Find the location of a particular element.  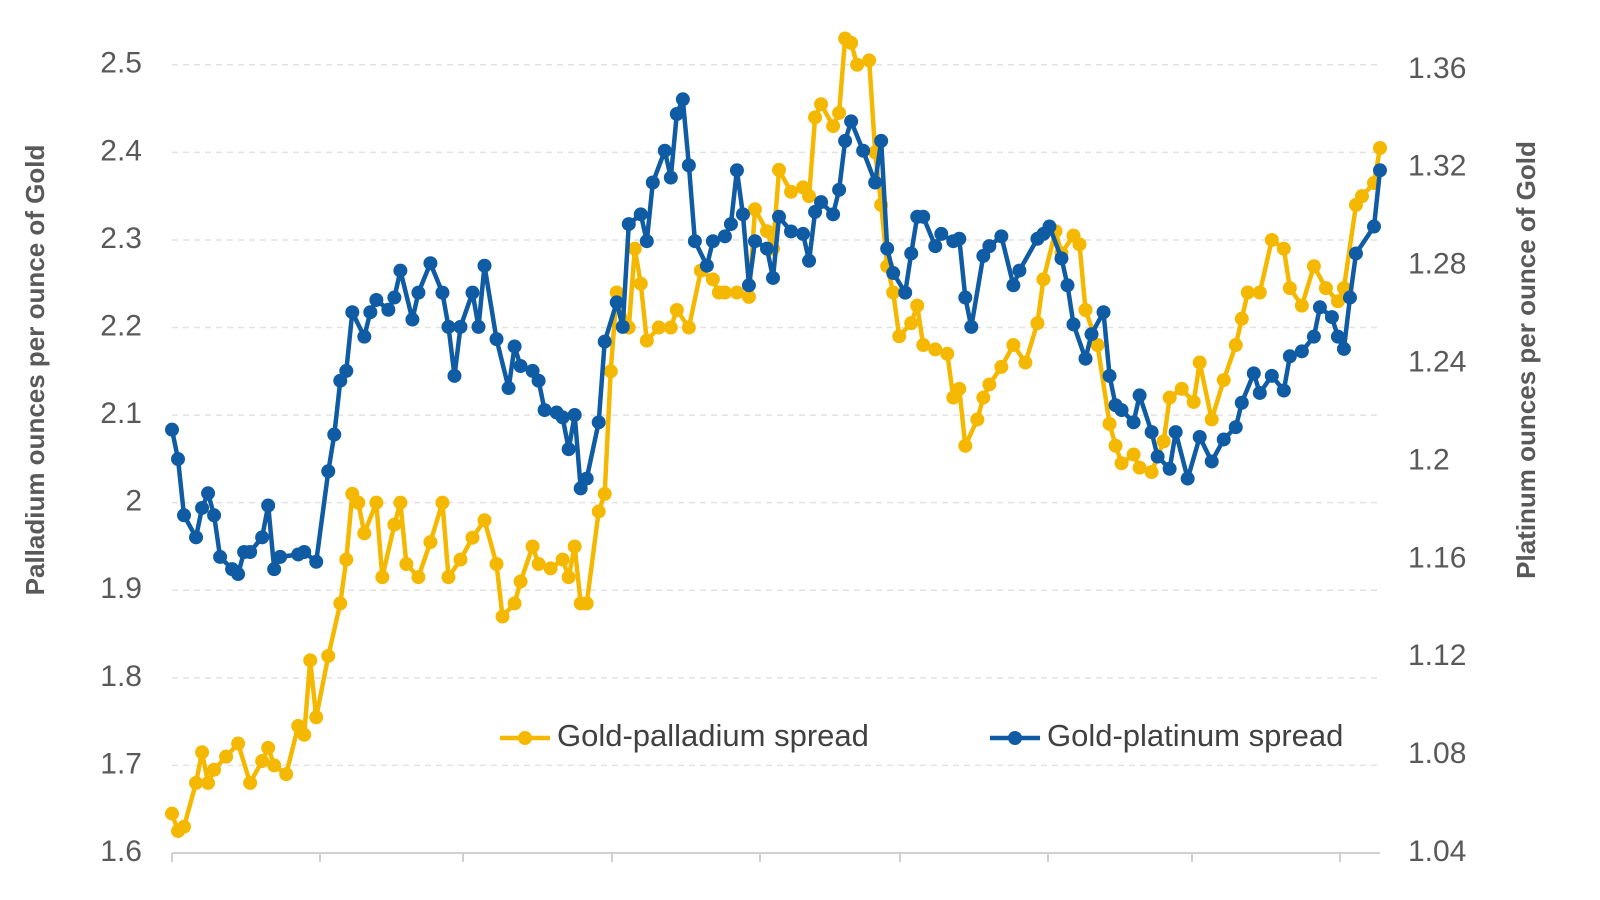

legend-swatch-marker is located at coordinates (1015, 738).